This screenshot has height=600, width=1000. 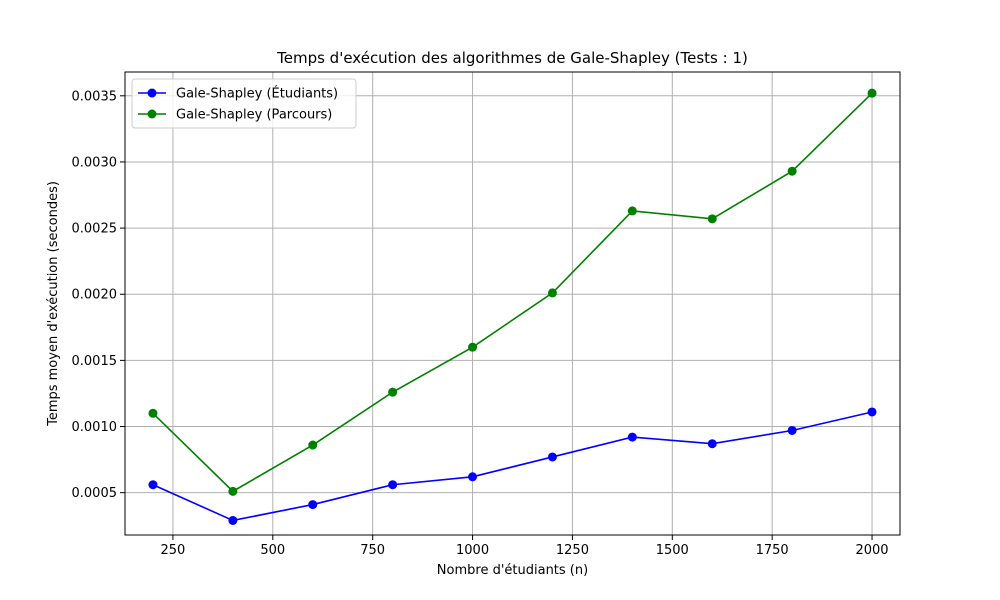 I want to click on y-axis-label: Temps moyen d'exécution (secondes), so click(x=53, y=304).